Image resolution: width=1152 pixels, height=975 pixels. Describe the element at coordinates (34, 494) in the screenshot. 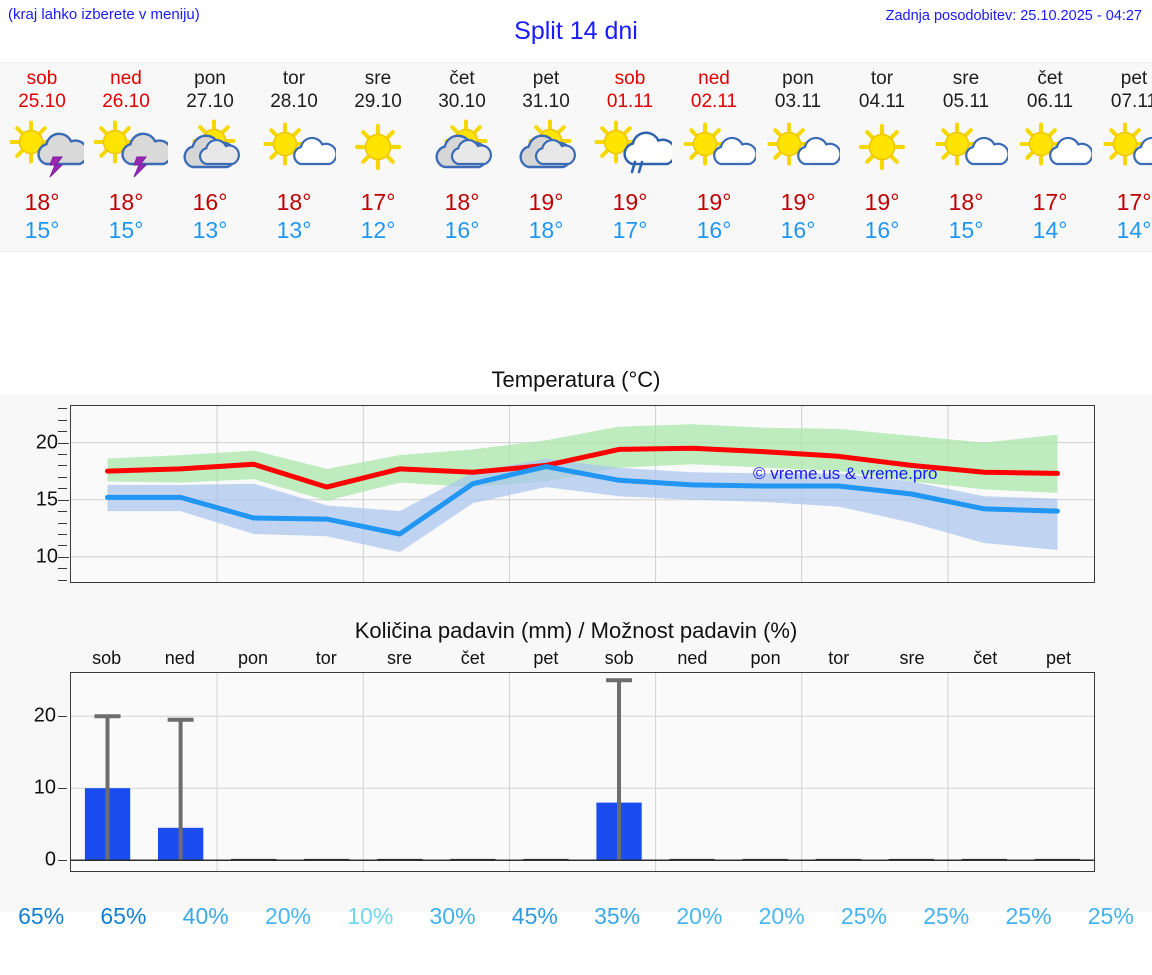

I see `temperature-y-axis: 10 15 20` at that location.